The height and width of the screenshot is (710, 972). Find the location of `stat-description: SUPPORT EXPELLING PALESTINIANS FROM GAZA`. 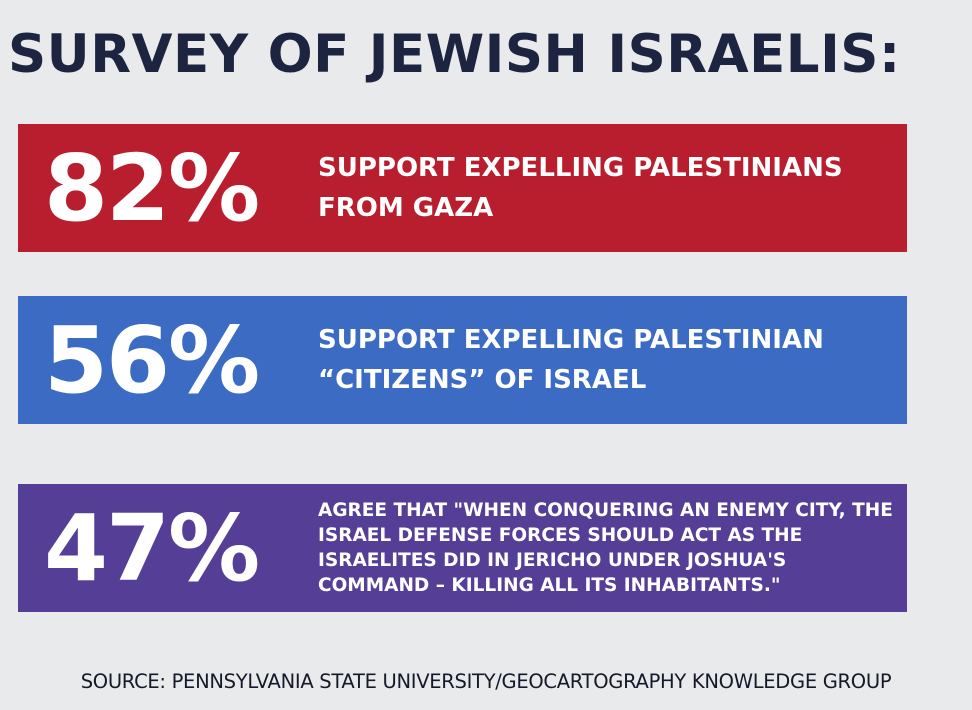

stat-description: SUPPORT EXPELLING PALESTINIANS FROM GAZA is located at coordinates (580, 188).